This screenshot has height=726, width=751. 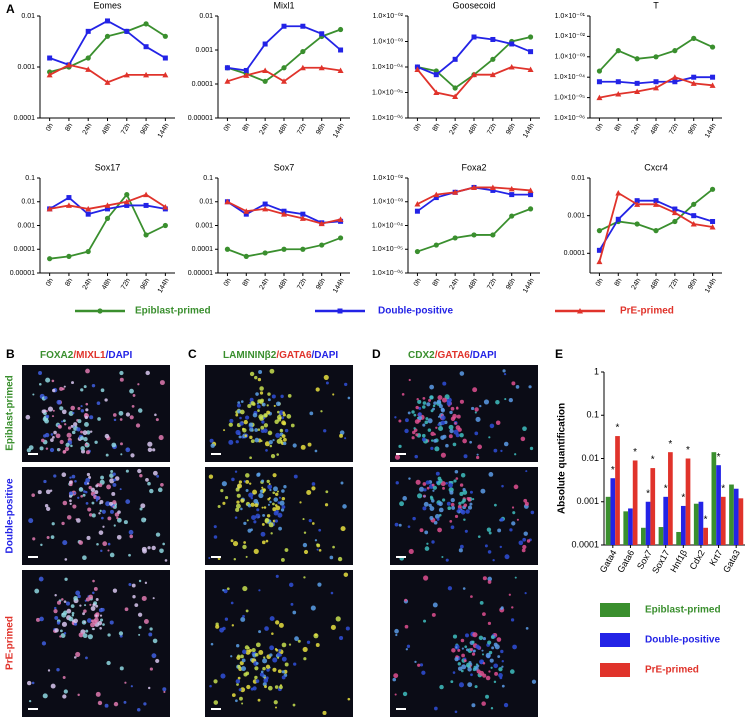 What do you see at coordinates (619, 127) in the screenshot?
I see `x-tick-label: 8h` at bounding box center [619, 127].